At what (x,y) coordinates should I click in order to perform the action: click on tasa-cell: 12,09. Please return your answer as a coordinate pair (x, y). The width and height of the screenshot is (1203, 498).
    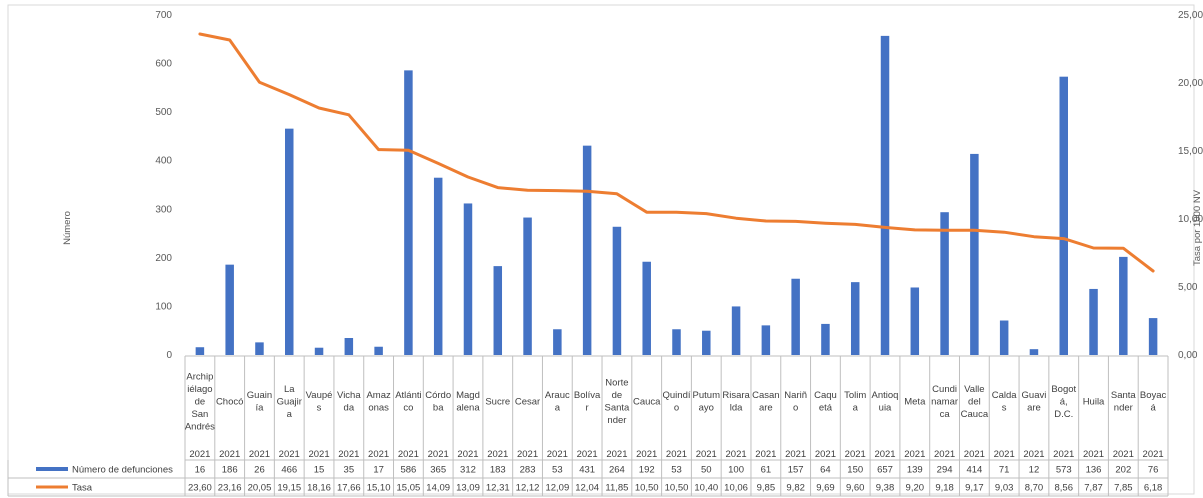
    Looking at the image, I should click on (557, 488).